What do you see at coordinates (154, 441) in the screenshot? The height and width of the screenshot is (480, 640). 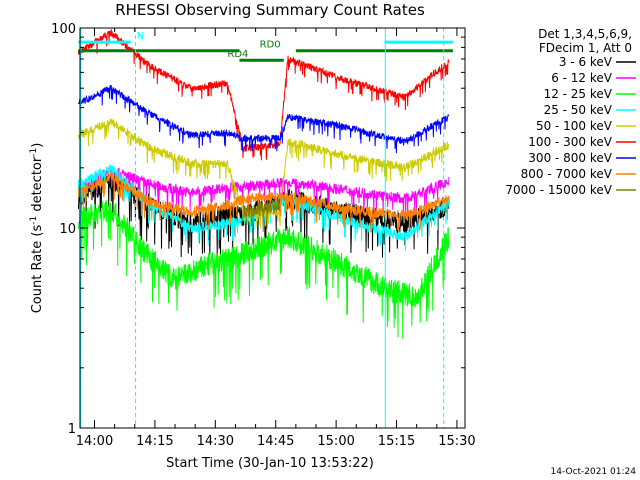 I see `x-tick-label-1: 14:15` at bounding box center [154, 441].